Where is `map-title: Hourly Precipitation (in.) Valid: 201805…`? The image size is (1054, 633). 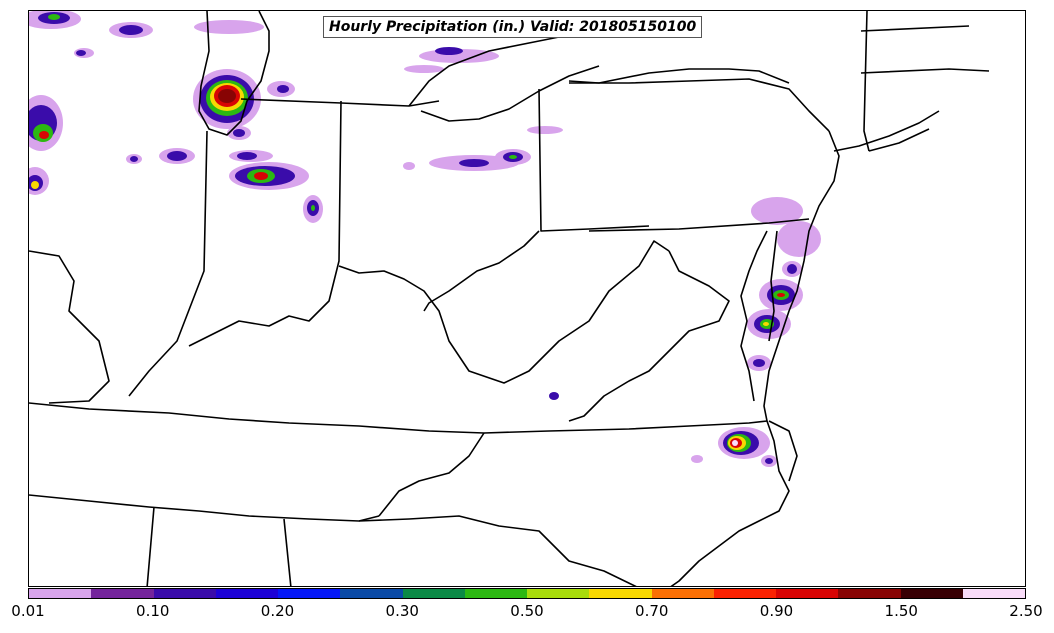
map-title: Hourly Precipitation (in.) Valid: 201805… is located at coordinates (513, 27).